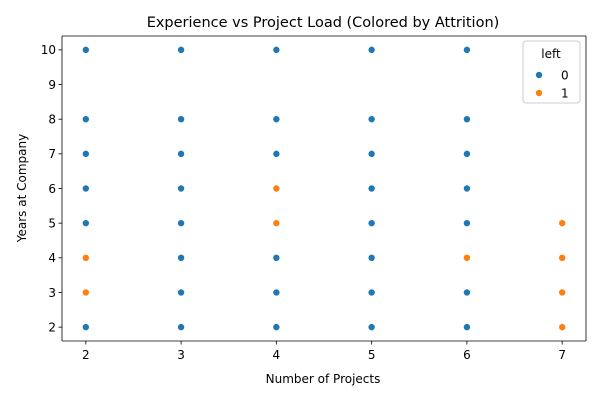  I want to click on x-tick-label: 3, so click(181, 355).